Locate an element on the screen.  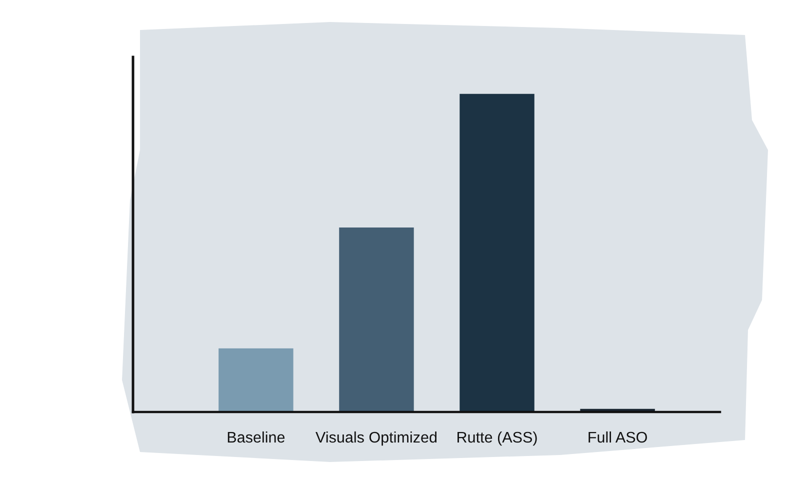
x-tick-label: Visuals Optimized is located at coordinates (376, 438).